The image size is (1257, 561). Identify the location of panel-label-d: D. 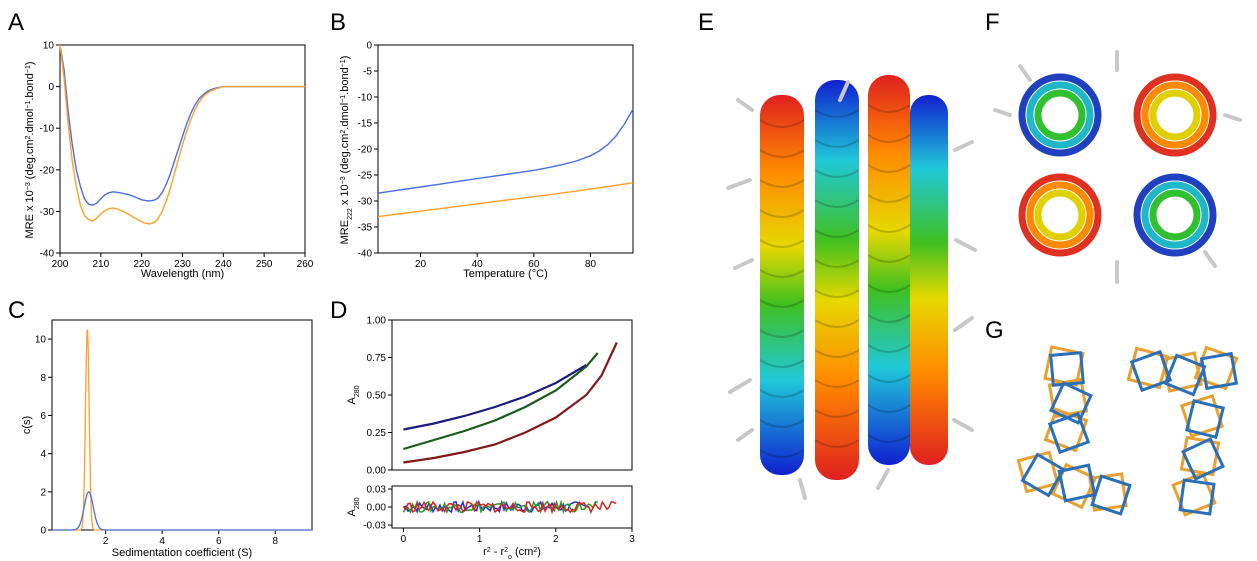
(338, 310).